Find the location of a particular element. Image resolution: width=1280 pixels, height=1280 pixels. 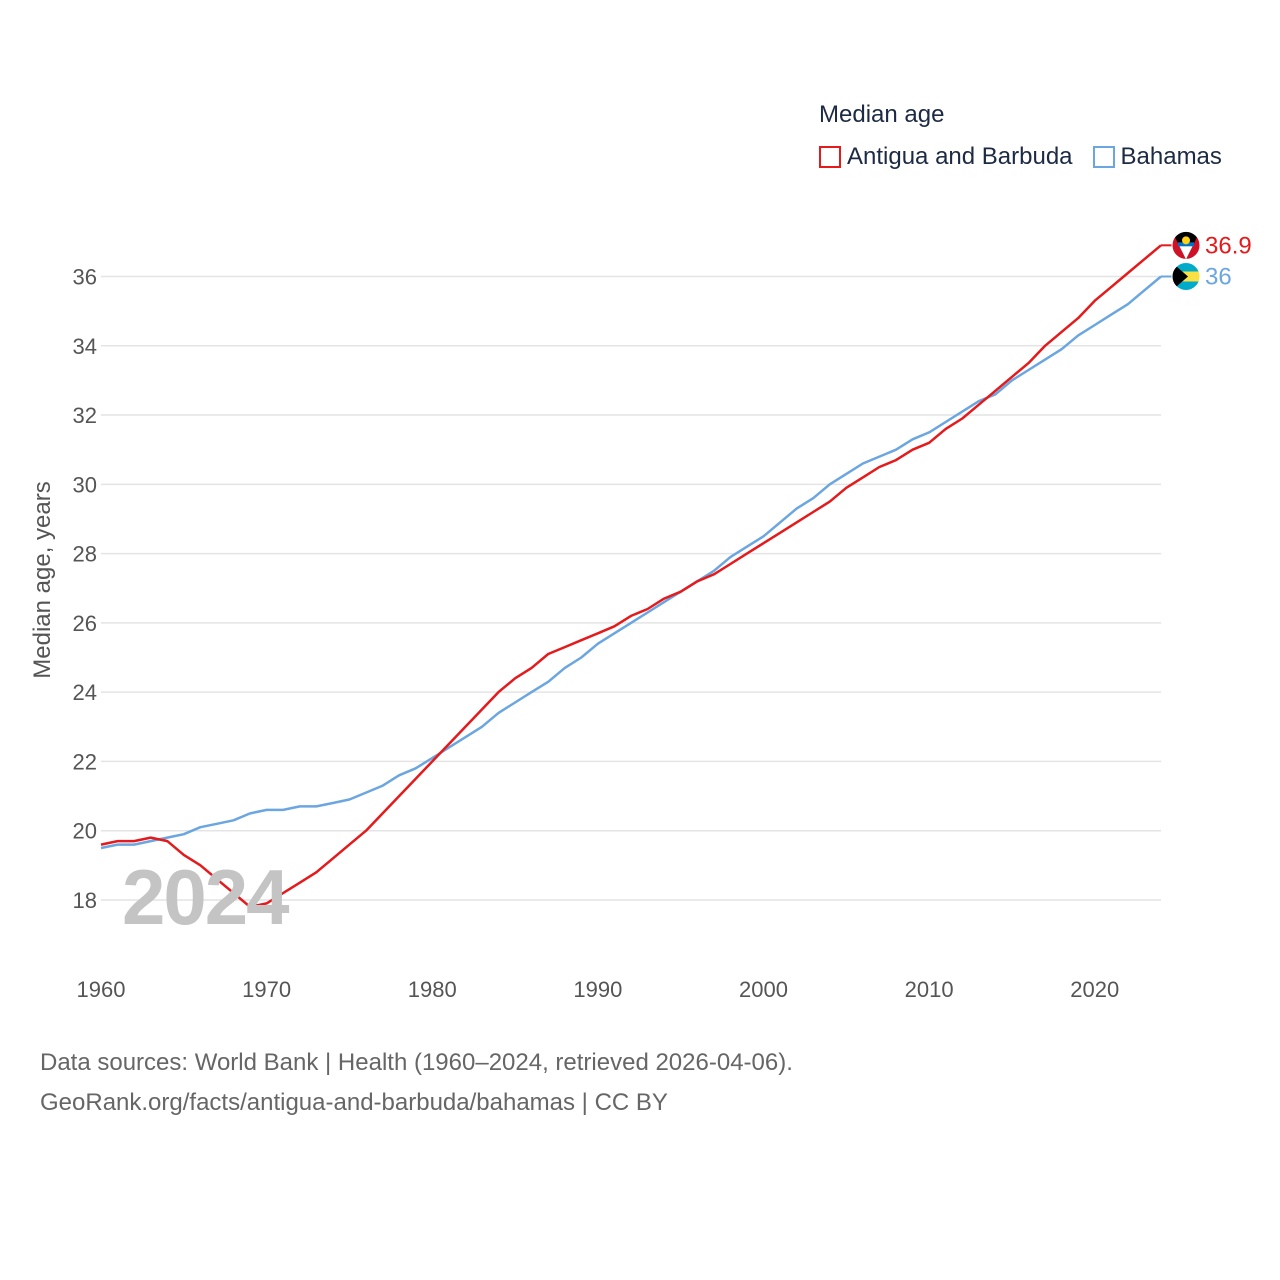

x-tick-label: 1990 is located at coordinates (597, 989).